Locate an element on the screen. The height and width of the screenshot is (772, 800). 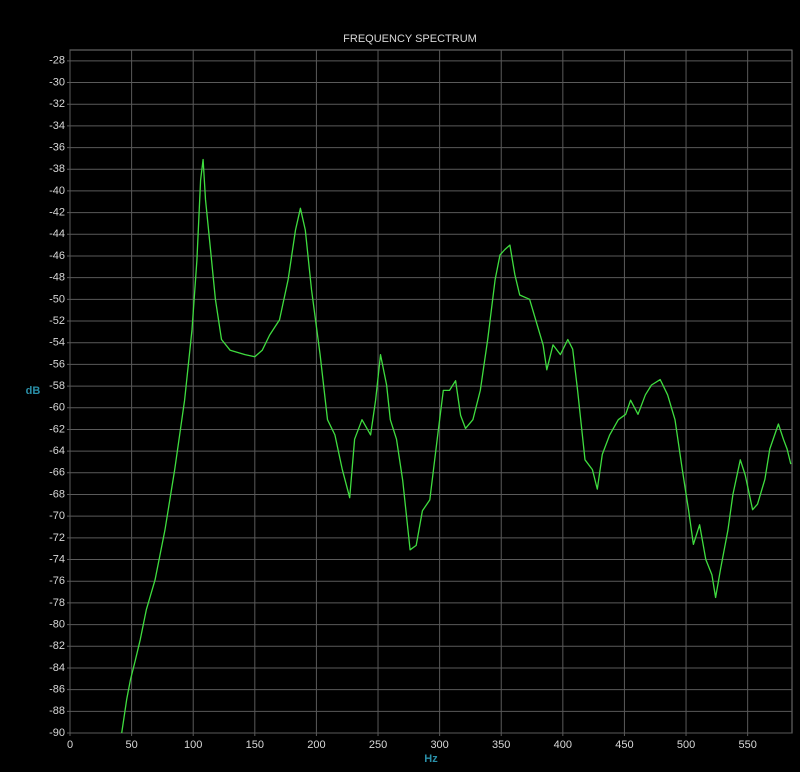
y-tick-label: -74 is located at coordinates (57, 559).